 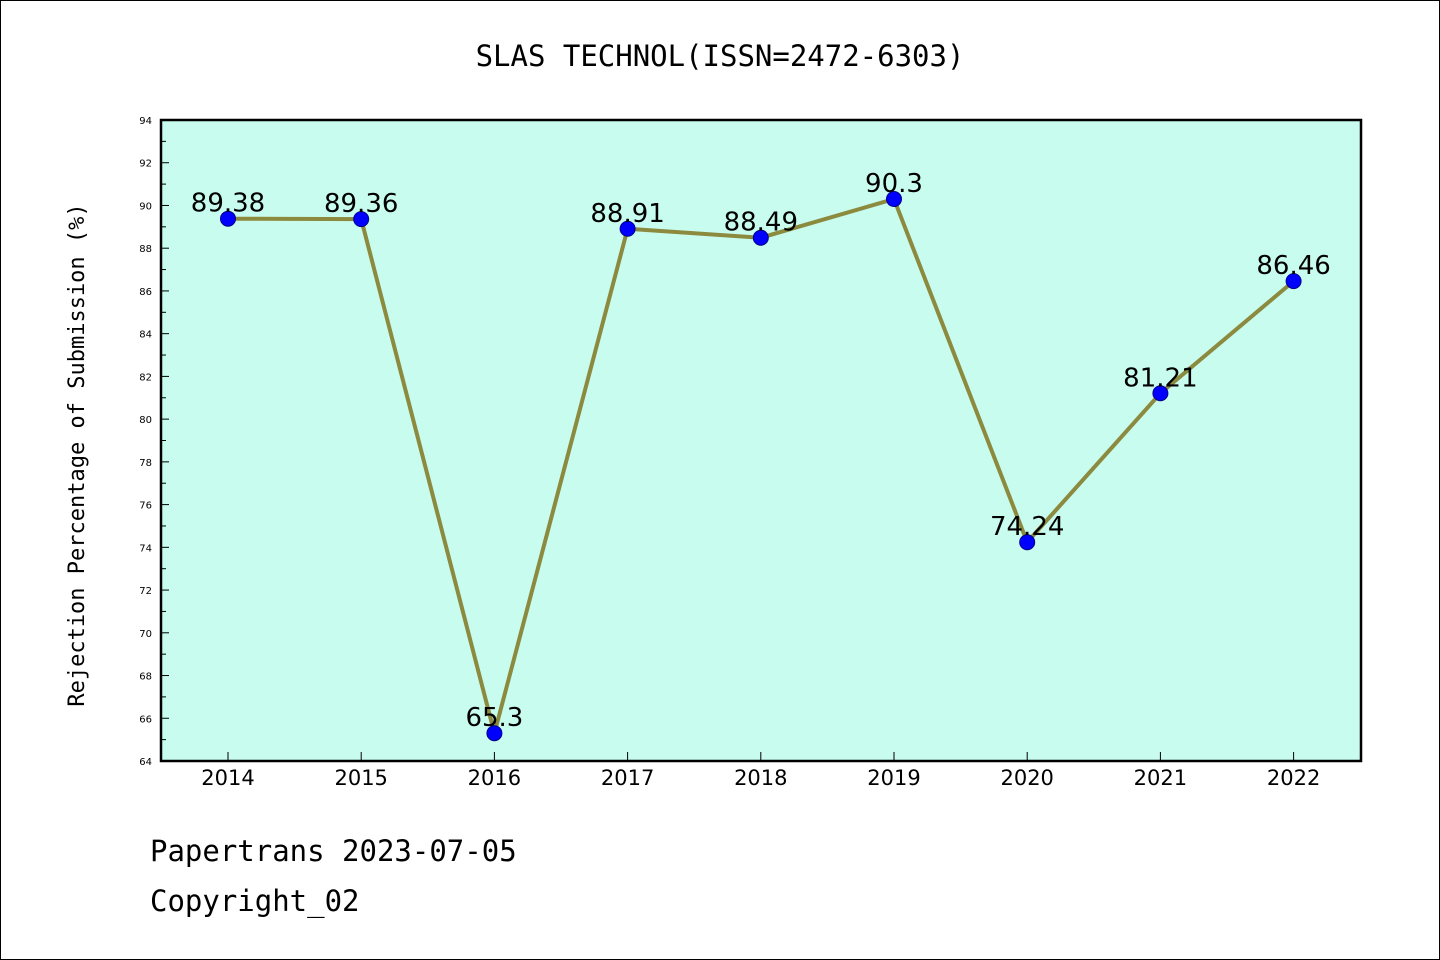 What do you see at coordinates (154, 442) in the screenshot?
I see `y-axis: 64 66 68 70 72 74 76 78 80 82 84 86 88 90 92 94` at bounding box center [154, 442].